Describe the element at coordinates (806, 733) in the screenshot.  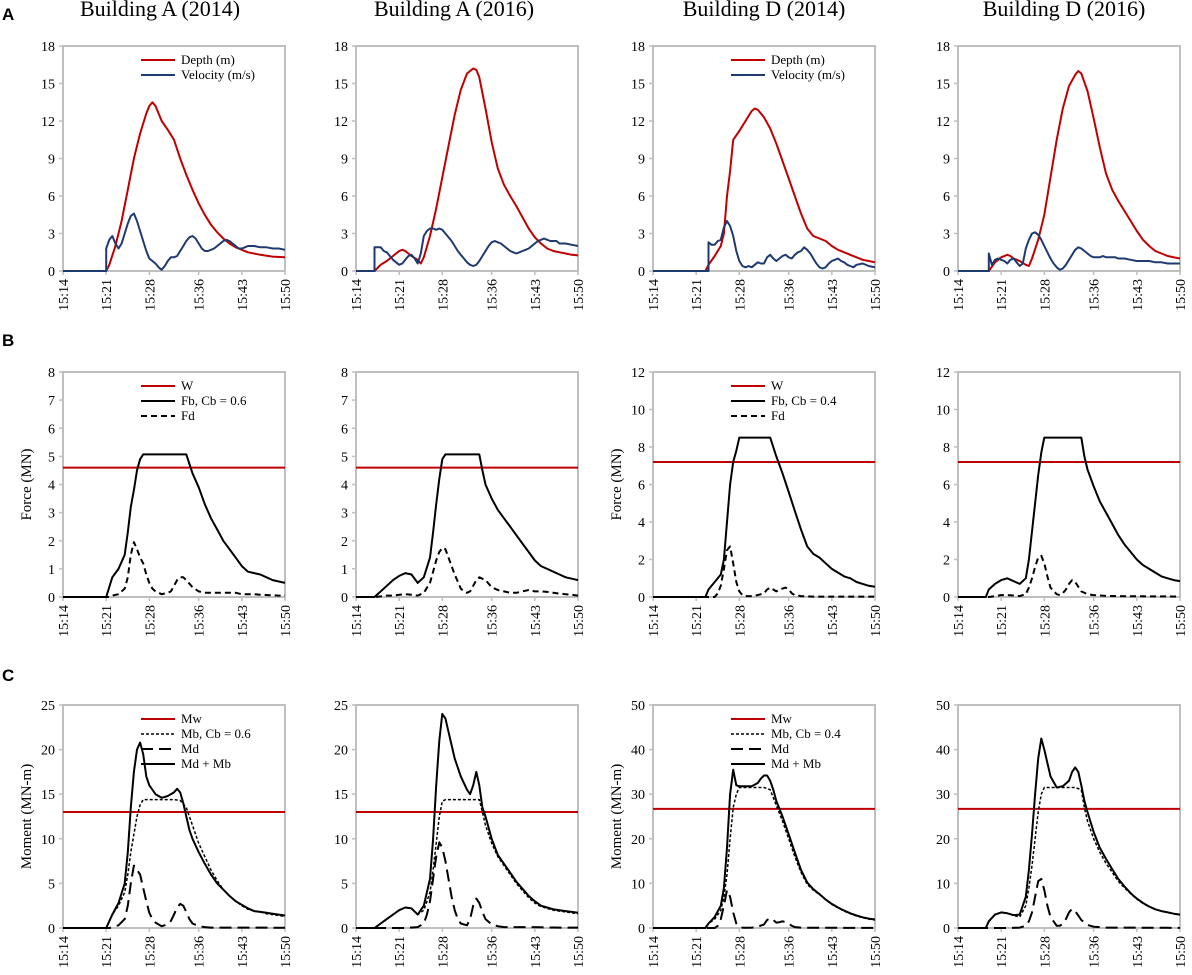
I see `legend-label-mb-cb-0-4: Mb, Cb = 0.4` at that location.